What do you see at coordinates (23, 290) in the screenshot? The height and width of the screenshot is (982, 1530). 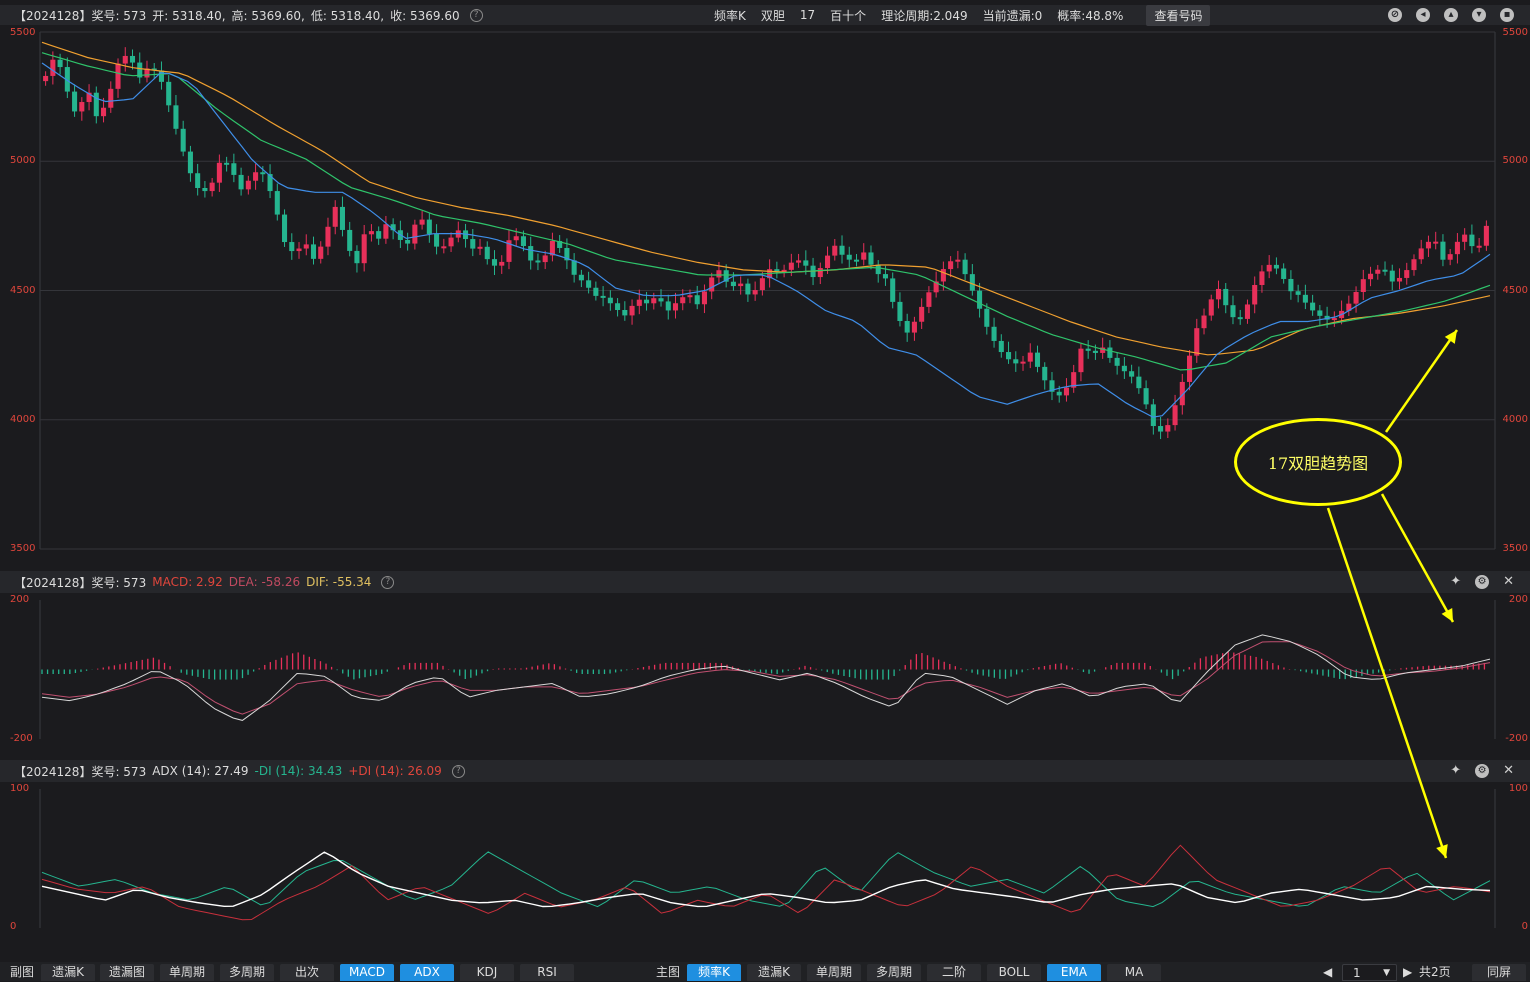 I see `price-tick-left-4500: 4500` at bounding box center [23, 290].